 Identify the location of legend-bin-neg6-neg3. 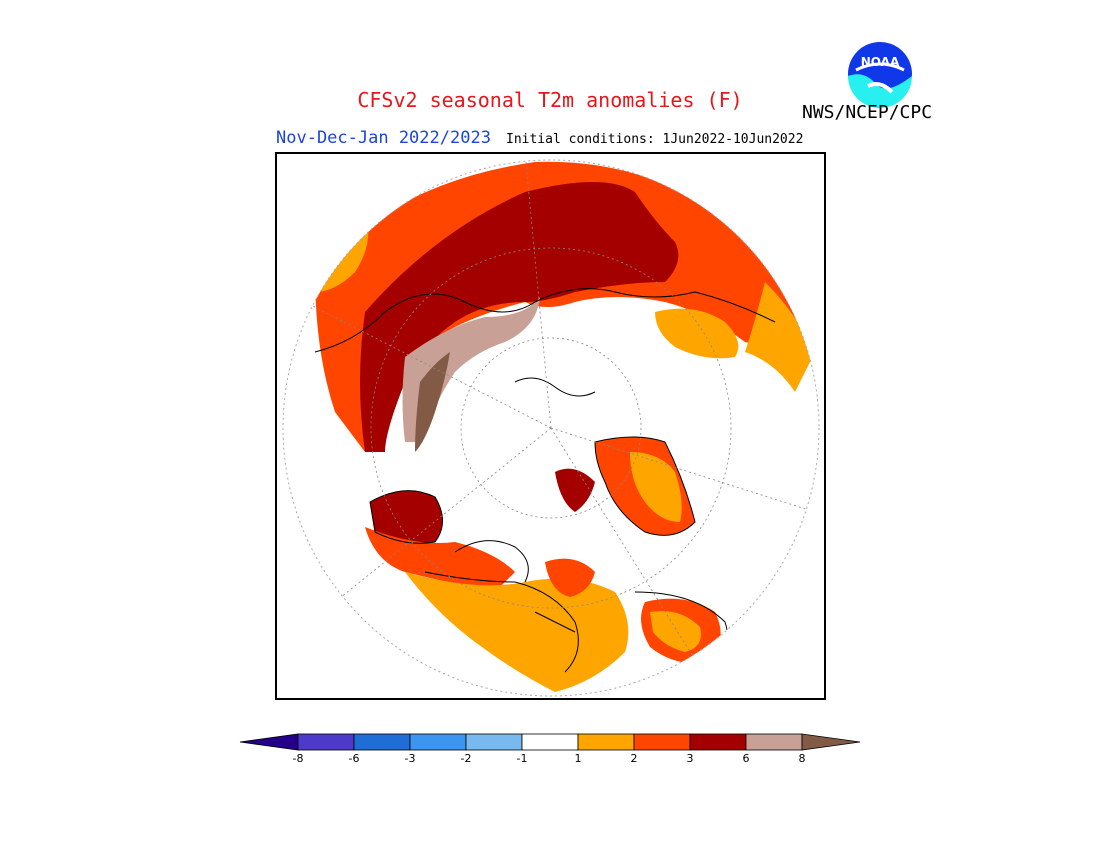
(382, 742).